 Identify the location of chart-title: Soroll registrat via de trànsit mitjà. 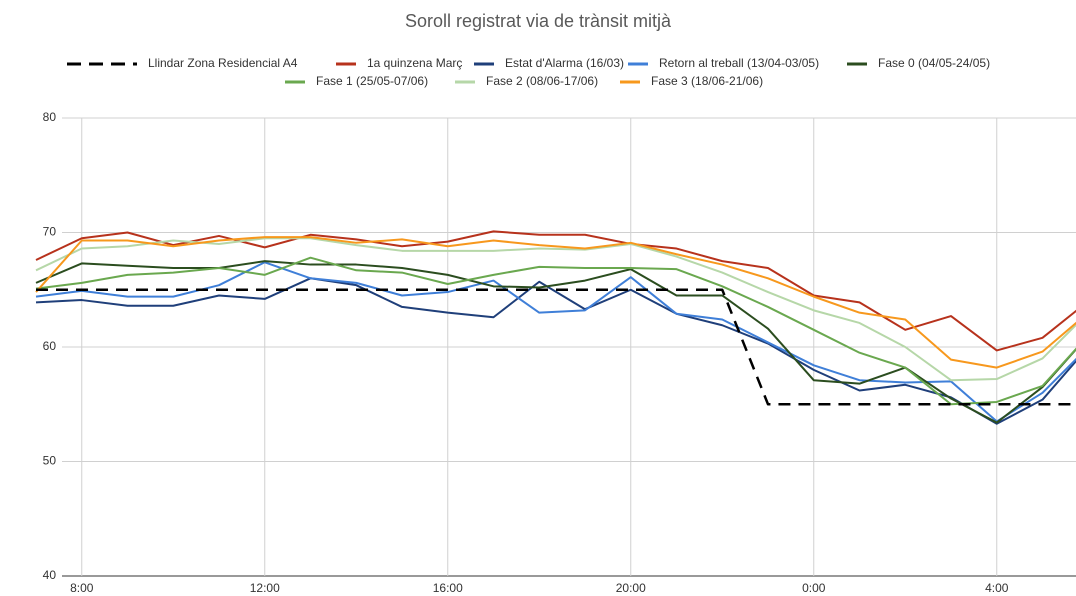
(538, 21).